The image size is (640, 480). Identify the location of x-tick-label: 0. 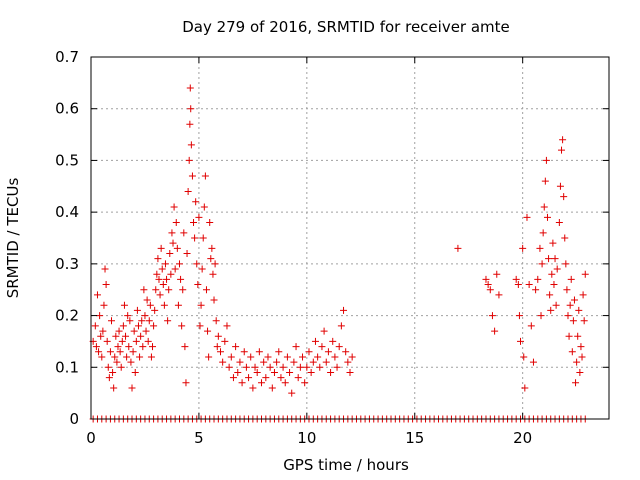
(91, 438).